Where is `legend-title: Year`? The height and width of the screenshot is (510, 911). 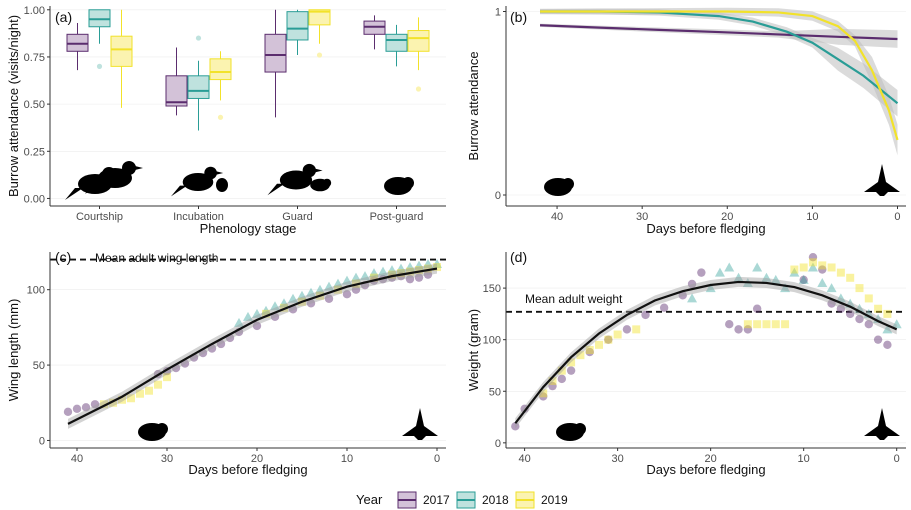
legend-title: Year is located at coordinates (369, 499).